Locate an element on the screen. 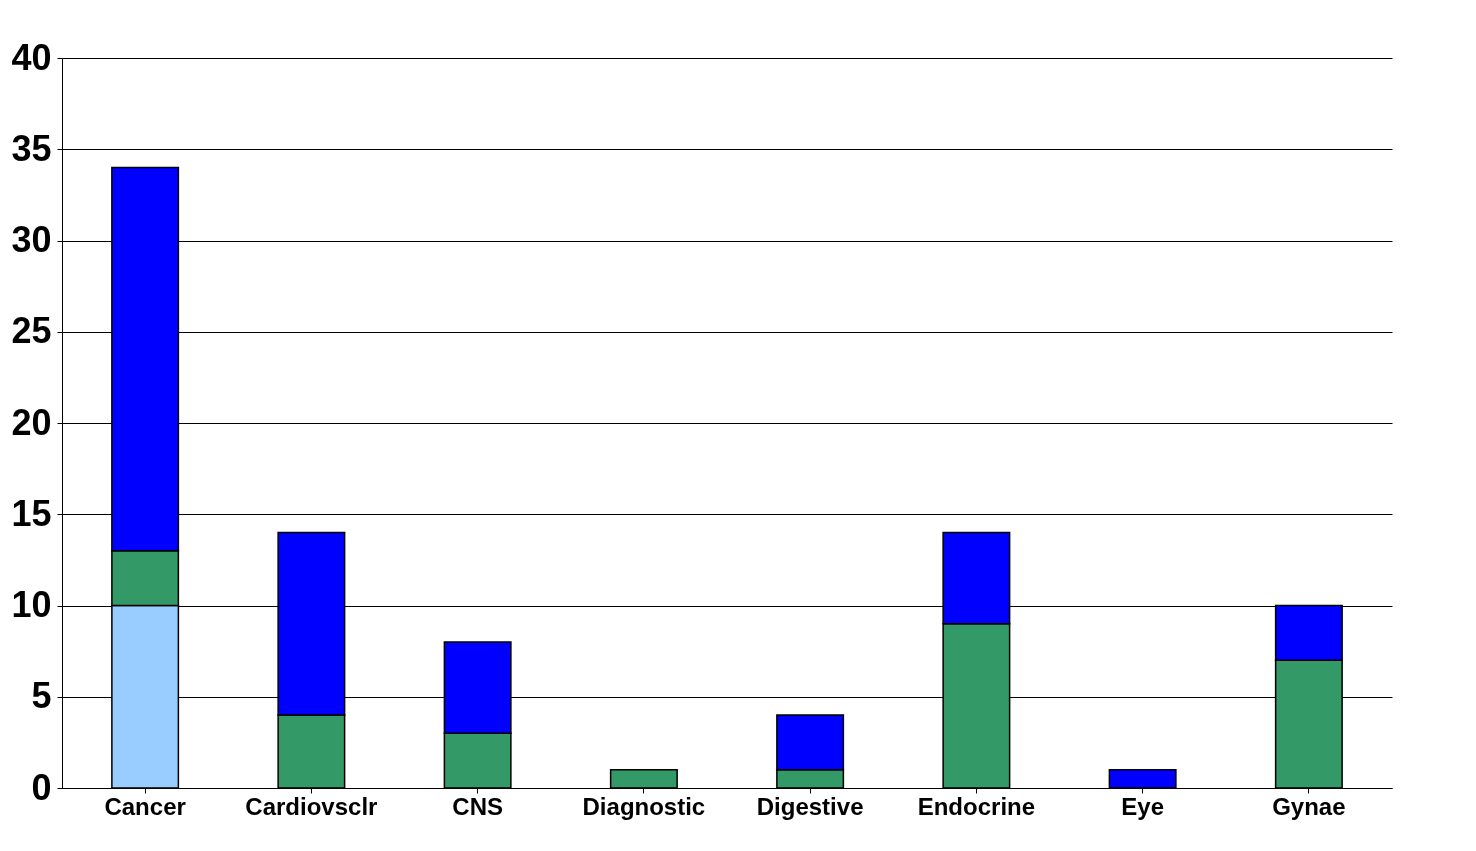  y-tick-label: 20 is located at coordinates (31, 422).